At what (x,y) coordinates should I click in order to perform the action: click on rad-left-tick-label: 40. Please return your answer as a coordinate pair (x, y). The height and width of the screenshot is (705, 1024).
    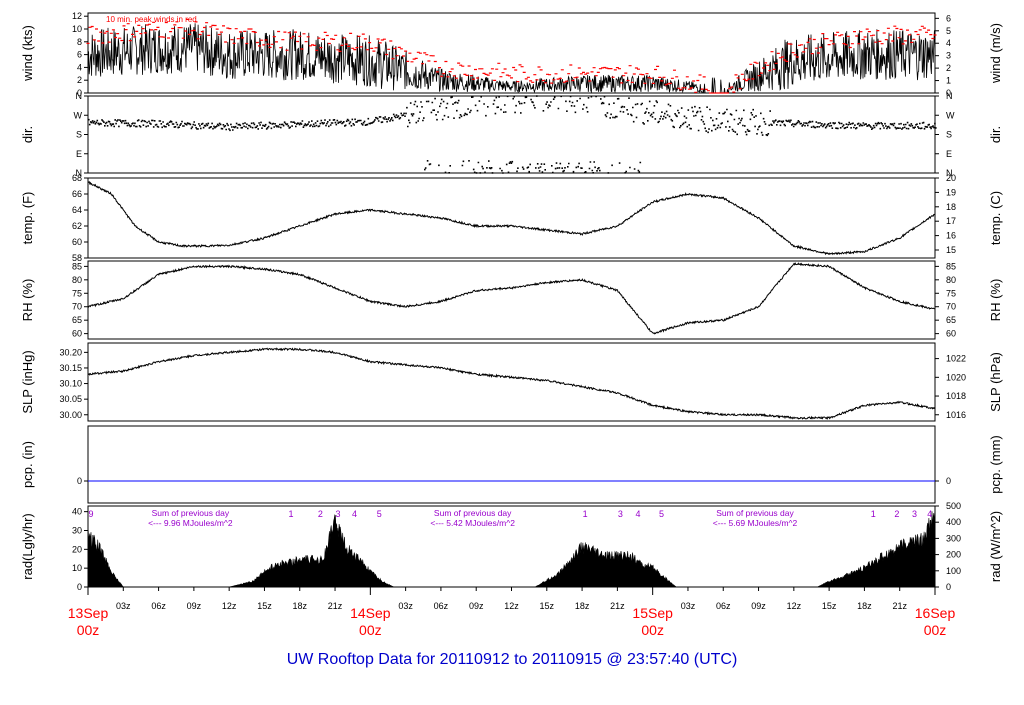
    Looking at the image, I should click on (77, 512).